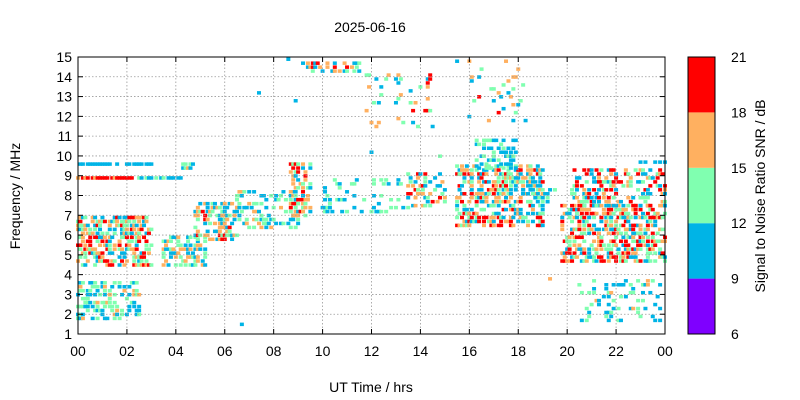 The image size is (800, 400). What do you see at coordinates (274, 351) in the screenshot?
I see `x-tick-label: 08` at bounding box center [274, 351].